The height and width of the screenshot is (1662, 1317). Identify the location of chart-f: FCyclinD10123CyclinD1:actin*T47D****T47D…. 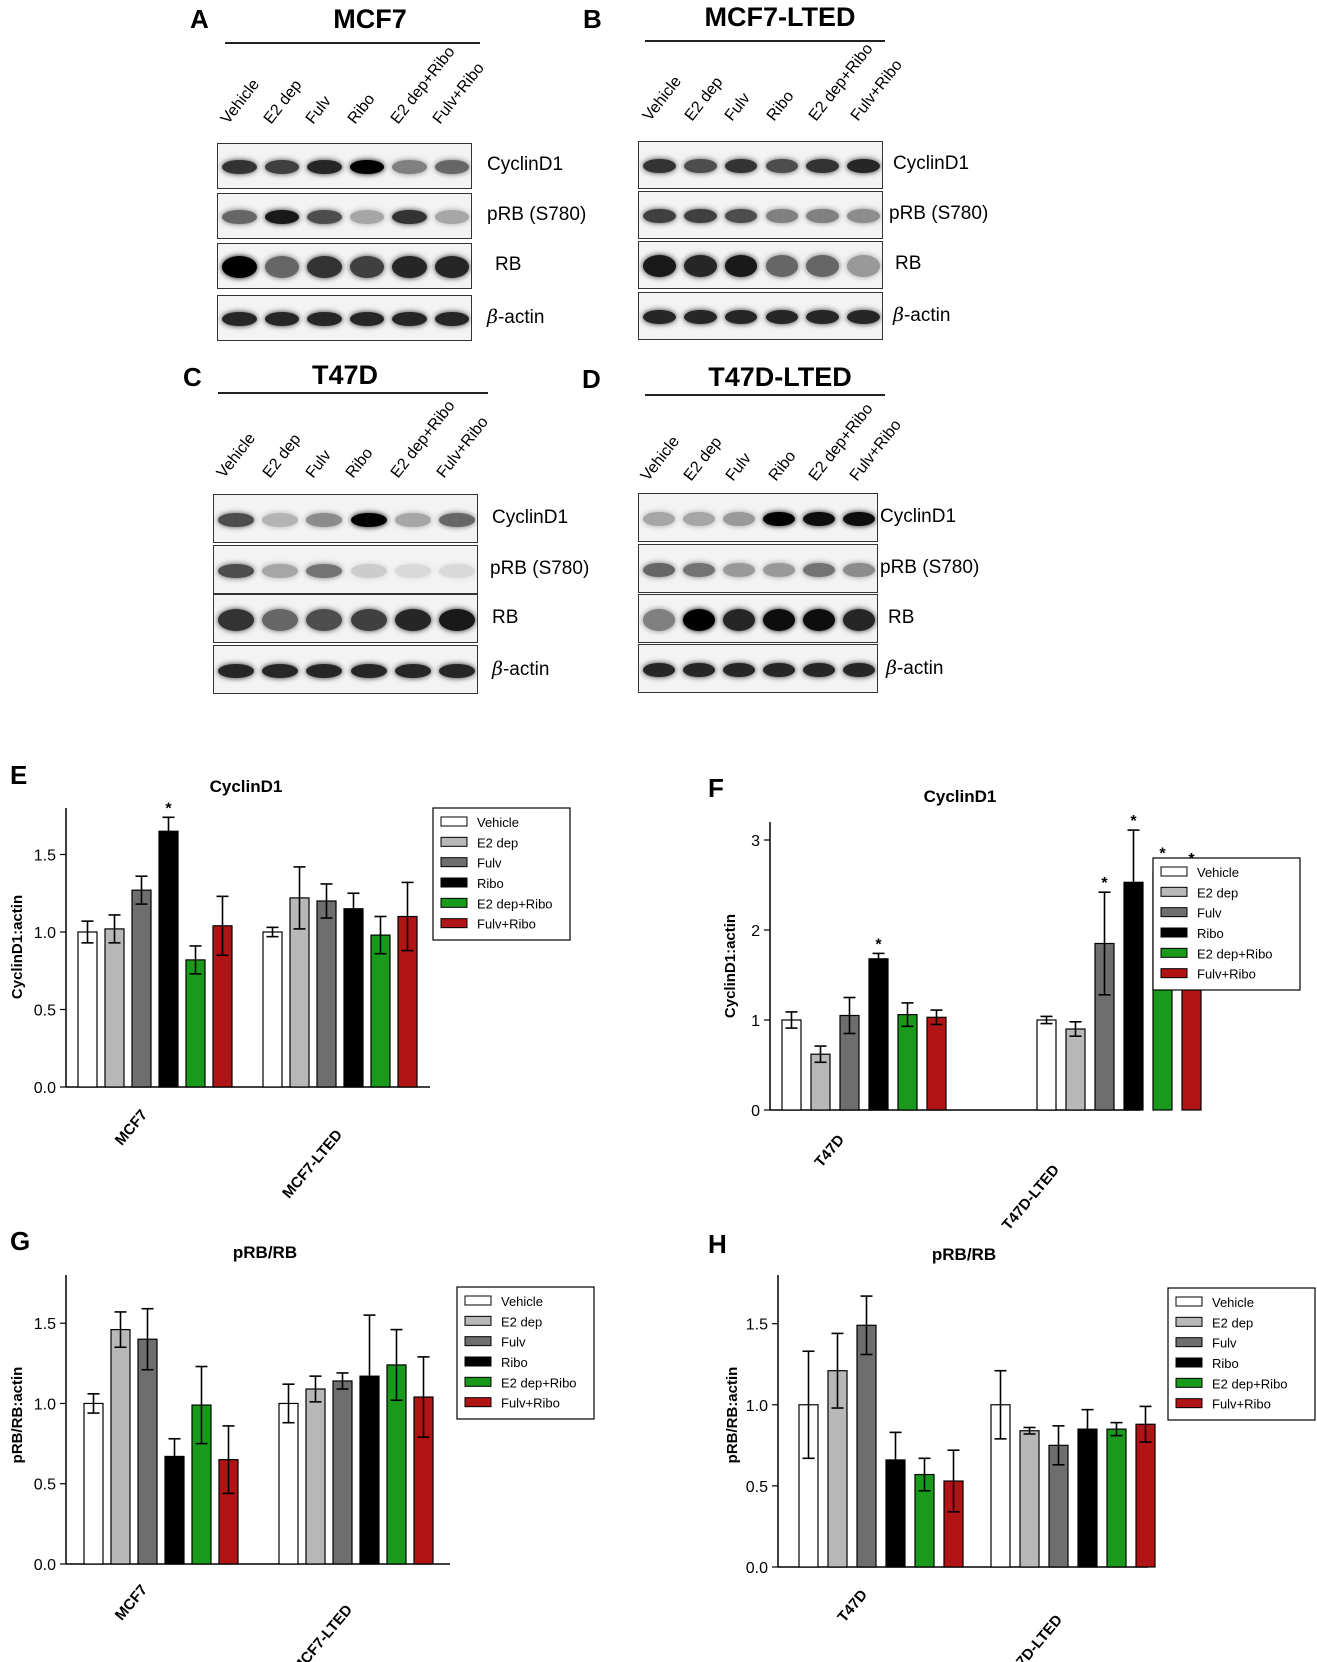
(1004, 1003).